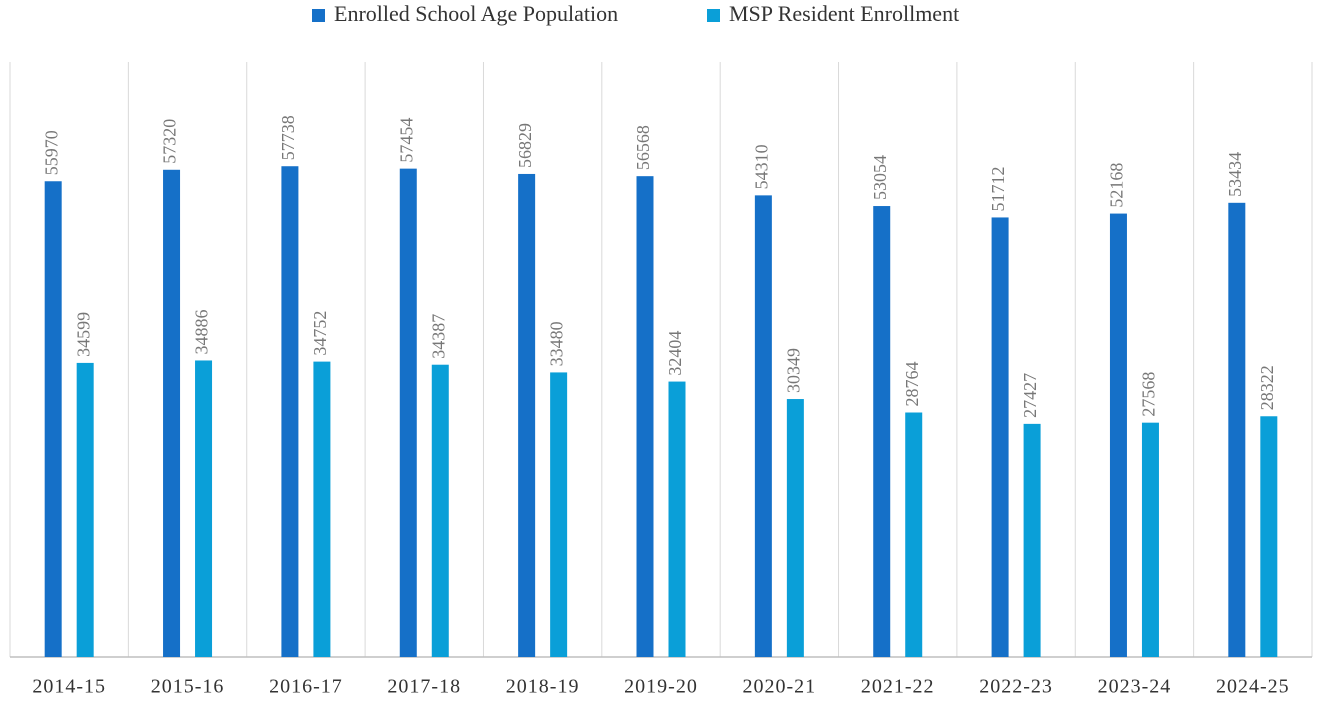 The height and width of the screenshot is (701, 1324). I want to click on data-label: 55970, so click(51, 152).